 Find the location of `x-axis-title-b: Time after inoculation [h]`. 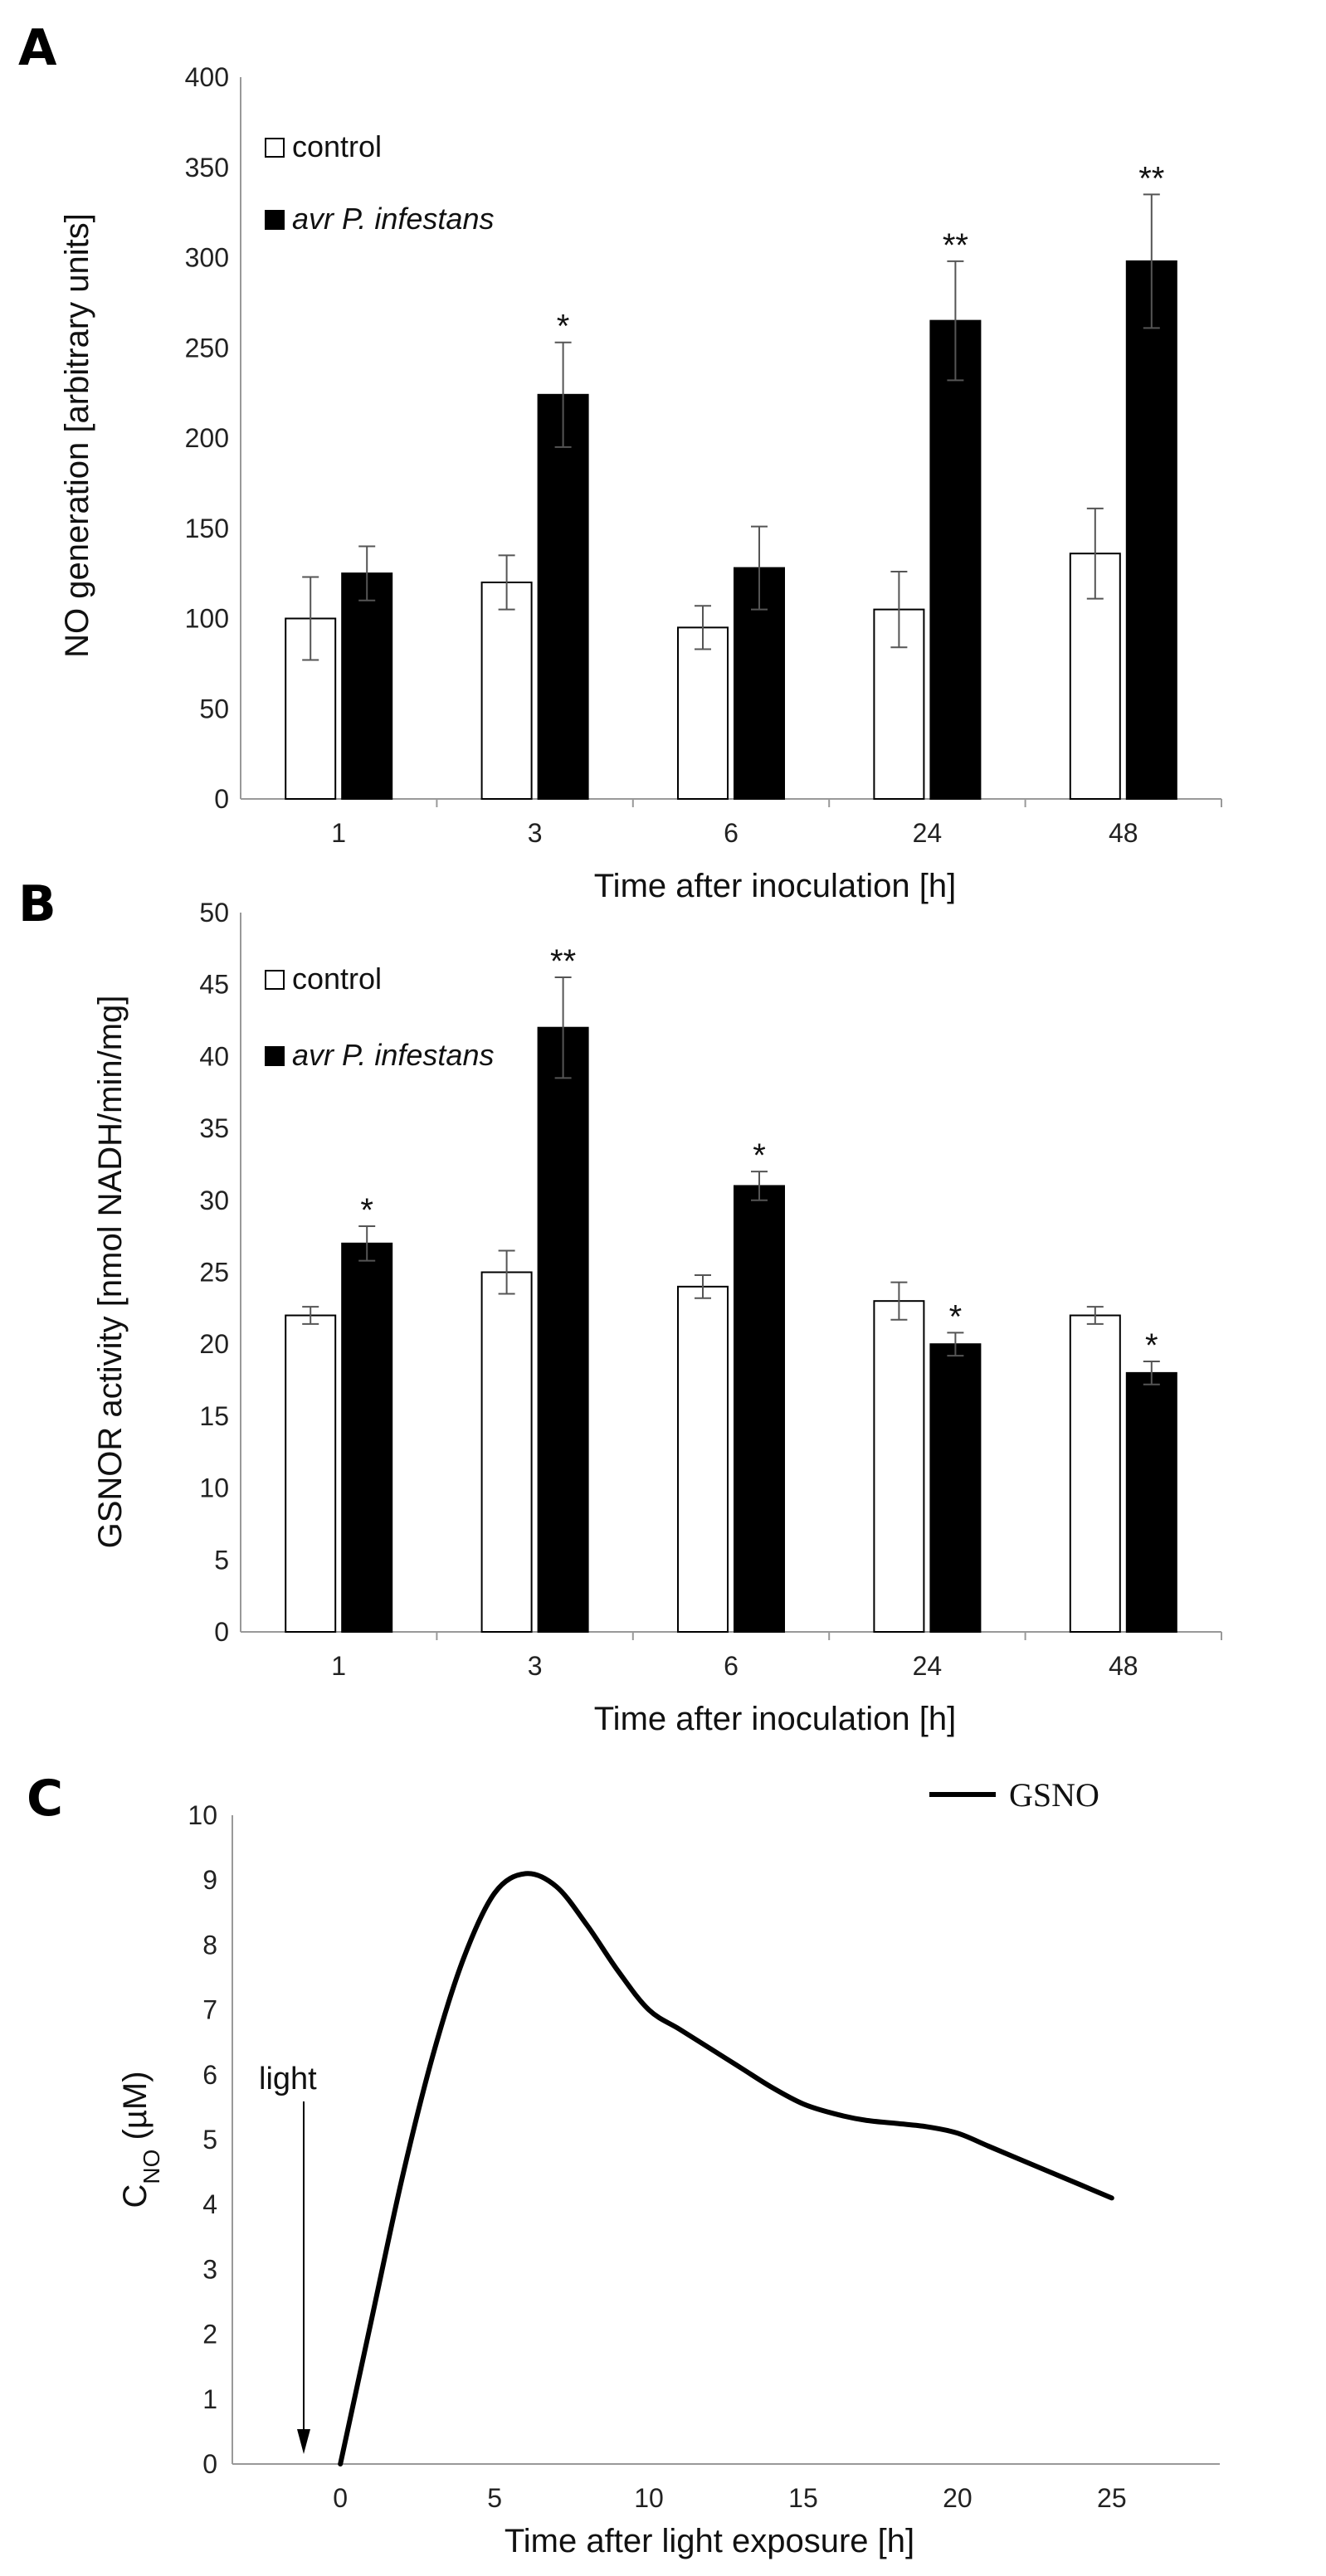

x-axis-title-b: Time after inoculation [h] is located at coordinates (775, 1719).